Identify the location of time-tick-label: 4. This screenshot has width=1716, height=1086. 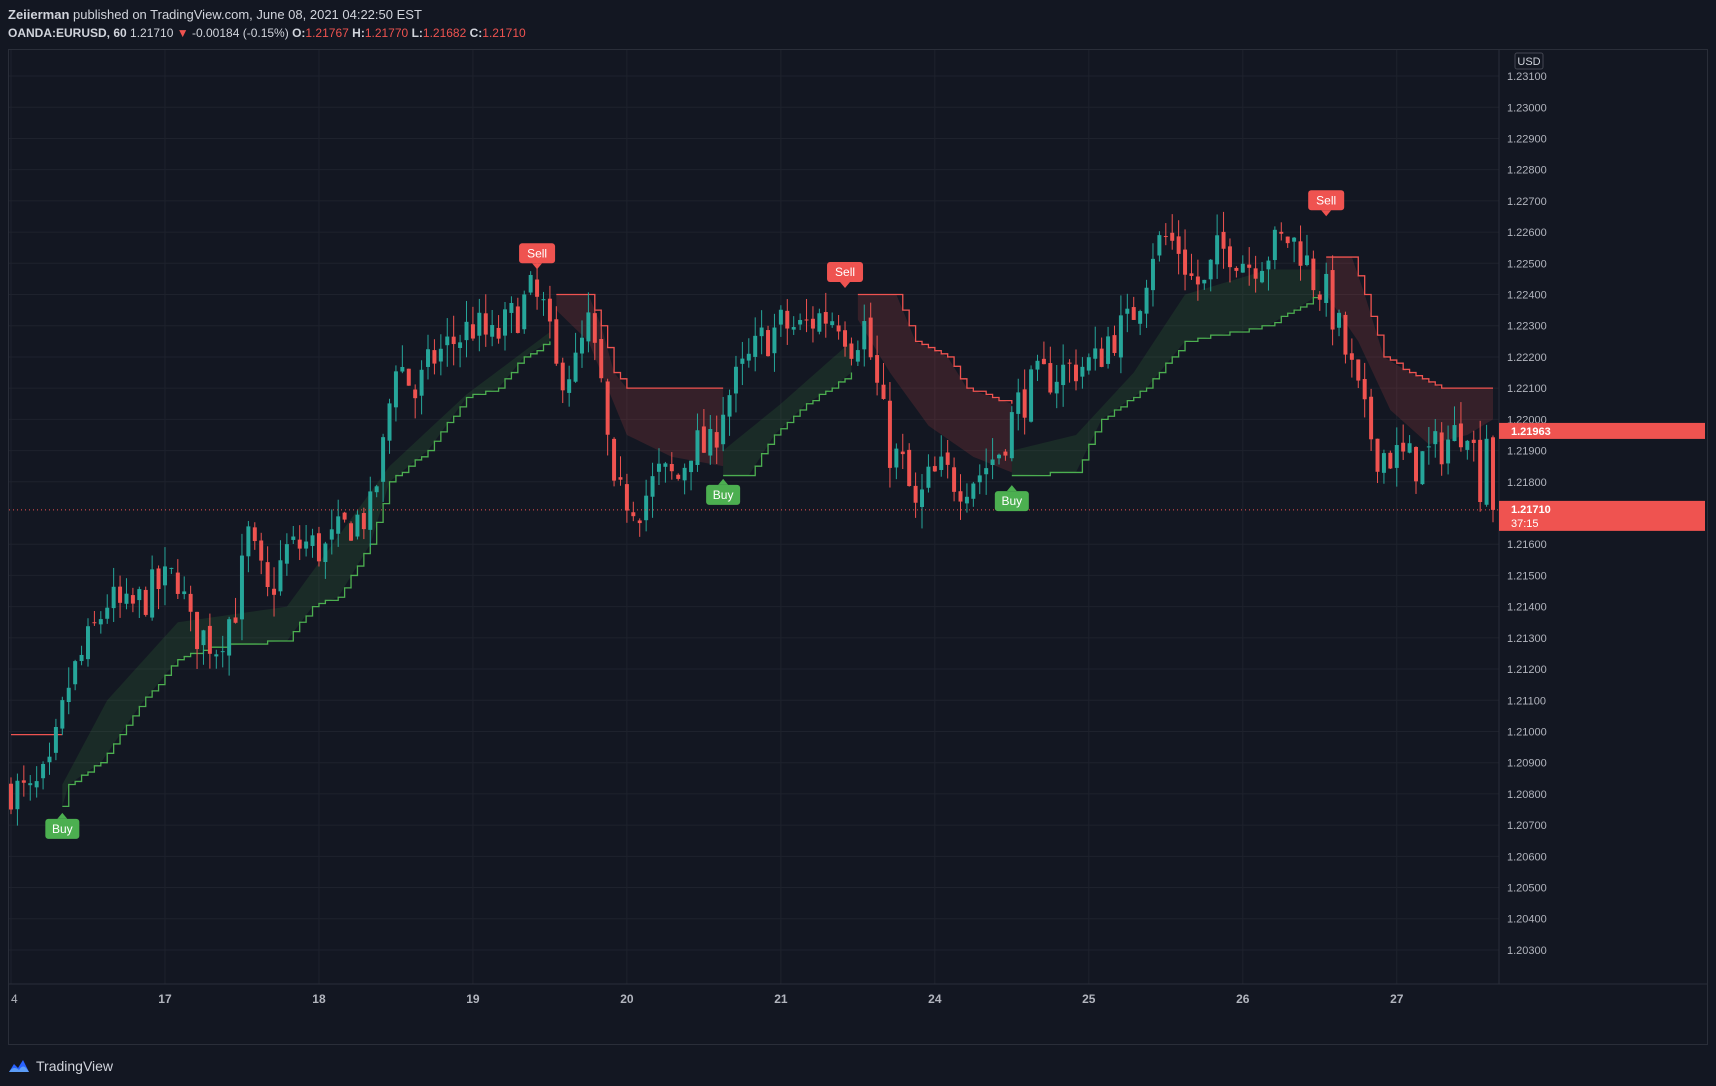
(14, 999).